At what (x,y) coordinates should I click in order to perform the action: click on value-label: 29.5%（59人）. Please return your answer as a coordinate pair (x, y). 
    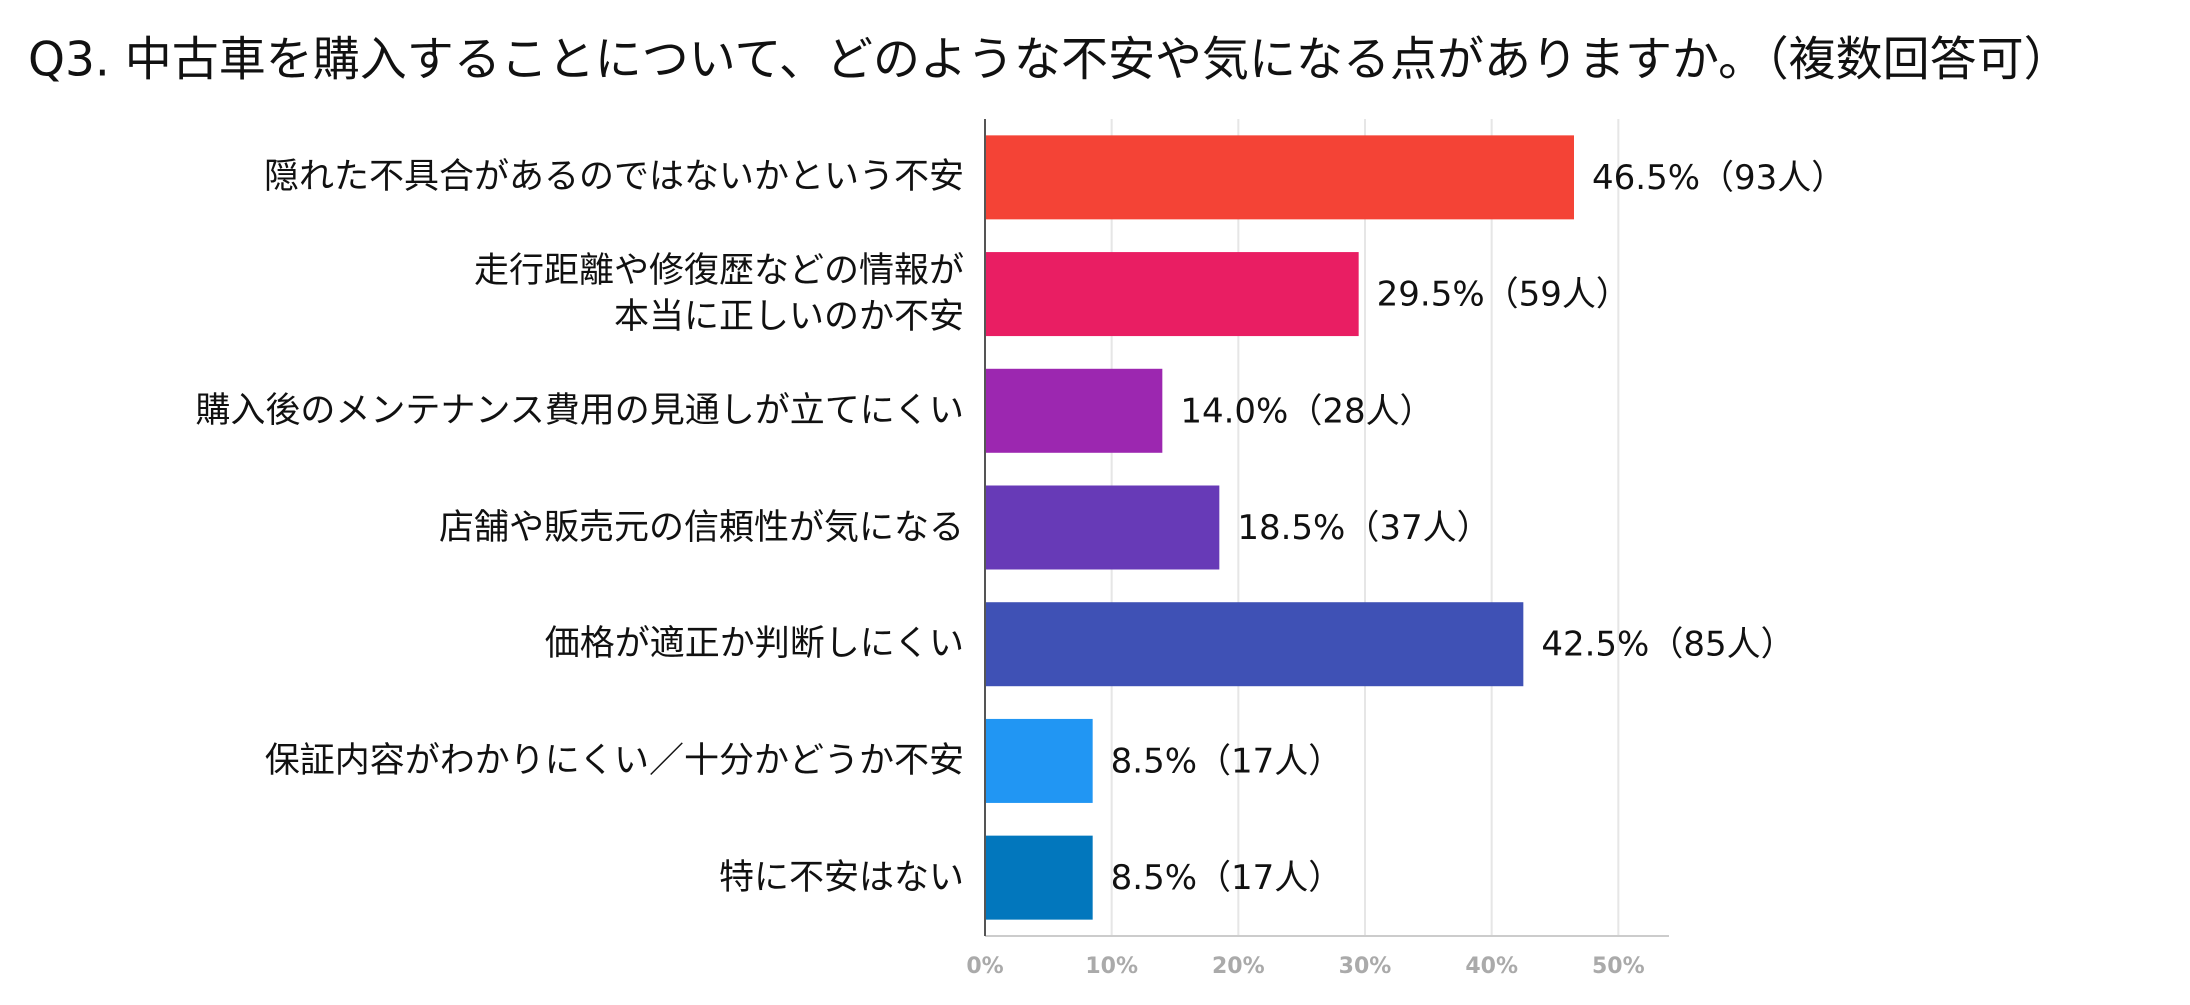
    Looking at the image, I should click on (1503, 295).